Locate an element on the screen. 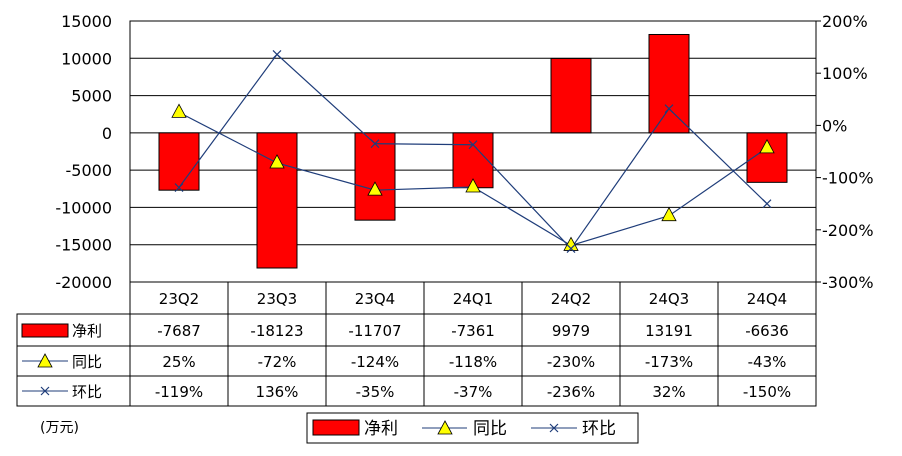 The height and width of the screenshot is (456, 902). table-cell: -124% is located at coordinates (375, 362).